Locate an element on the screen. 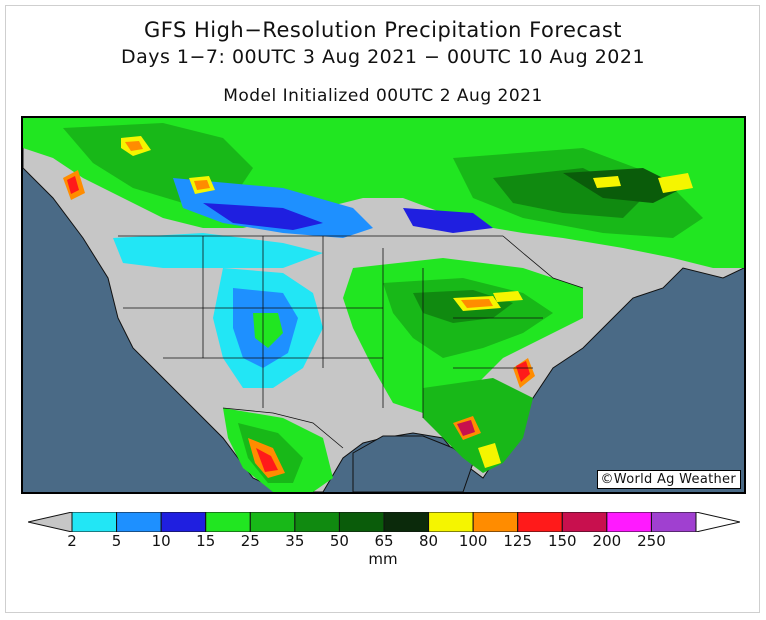 Image resolution: width=766 pixels, height=620 pixels. scale-tick-label: 125 is located at coordinates (518, 541).